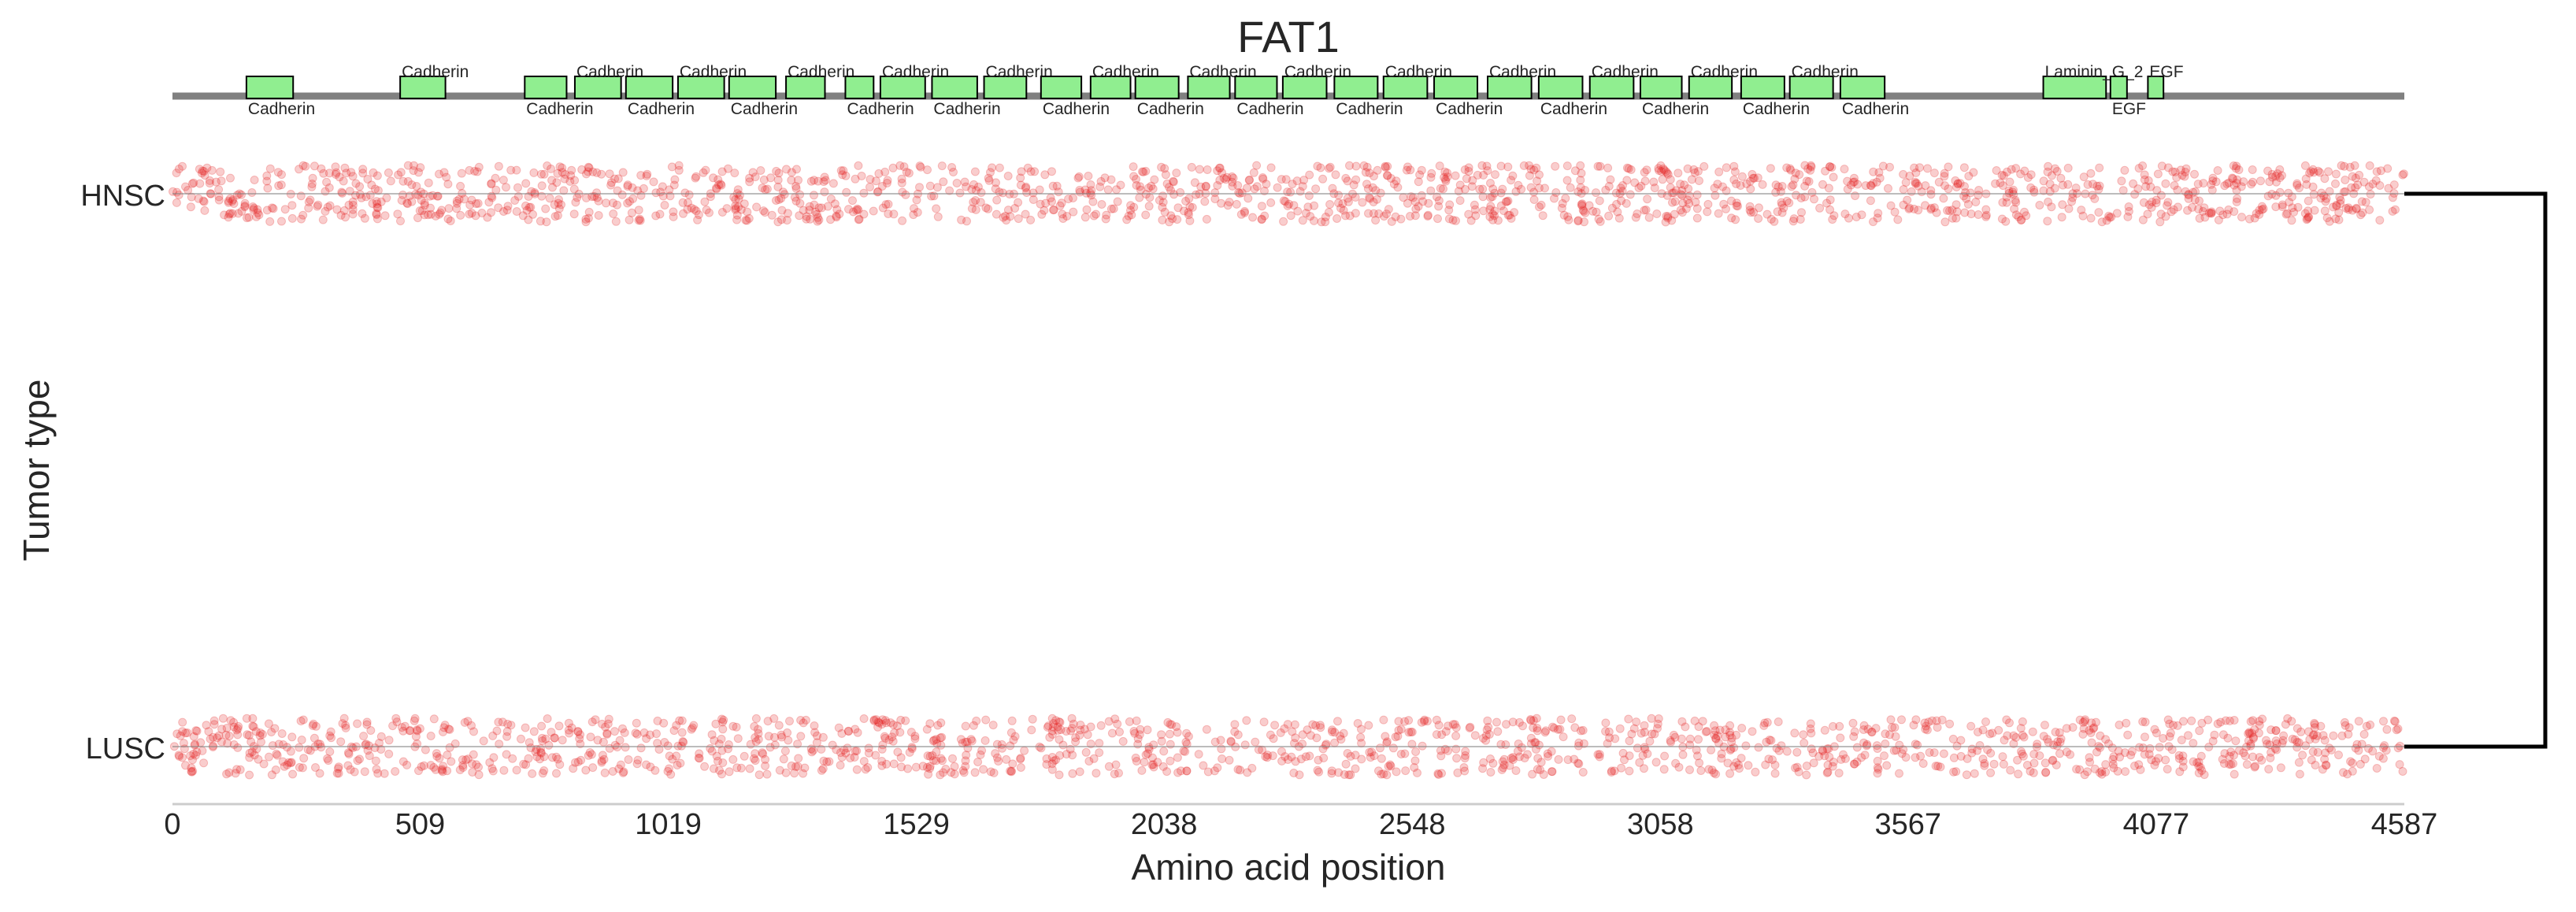 The width and height of the screenshot is (2576, 912). Describe the element at coordinates (2166, 72) in the screenshot. I see `domain-label: EGF` at that location.